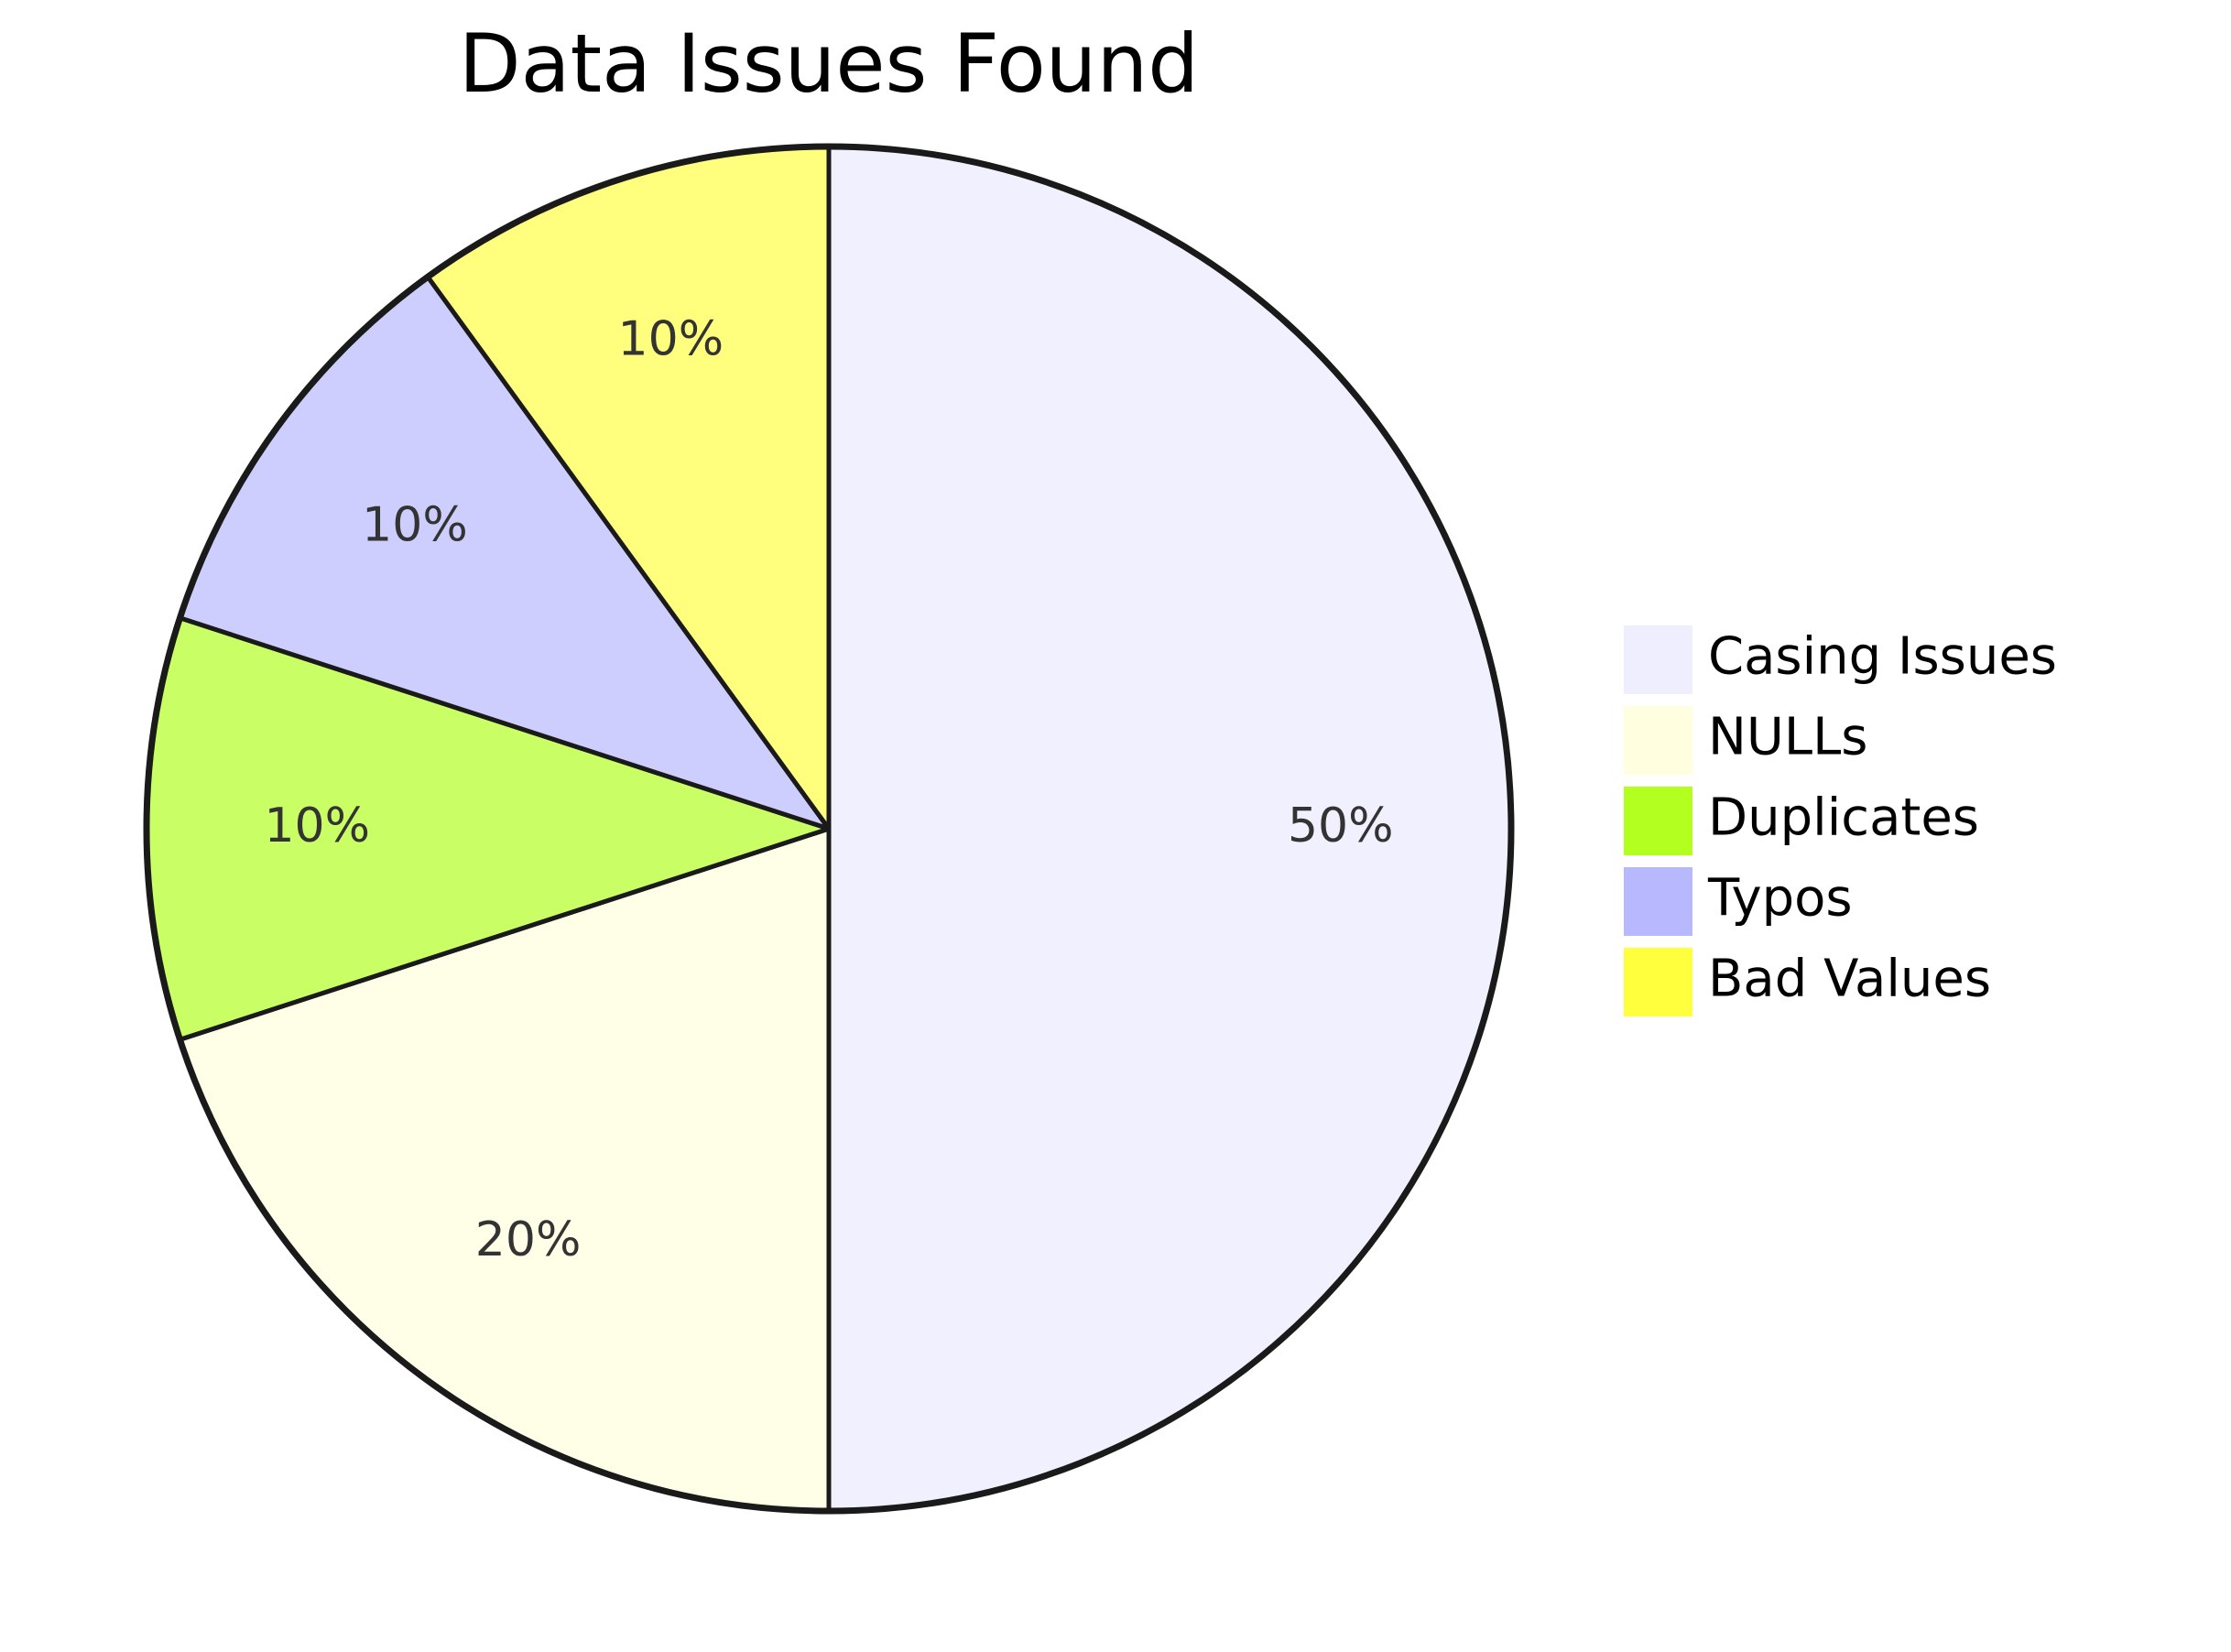 This screenshot has height=1652, width=2231. Describe the element at coordinates (1849, 980) in the screenshot. I see `legend-label-bad-values: Bad Values` at that location.